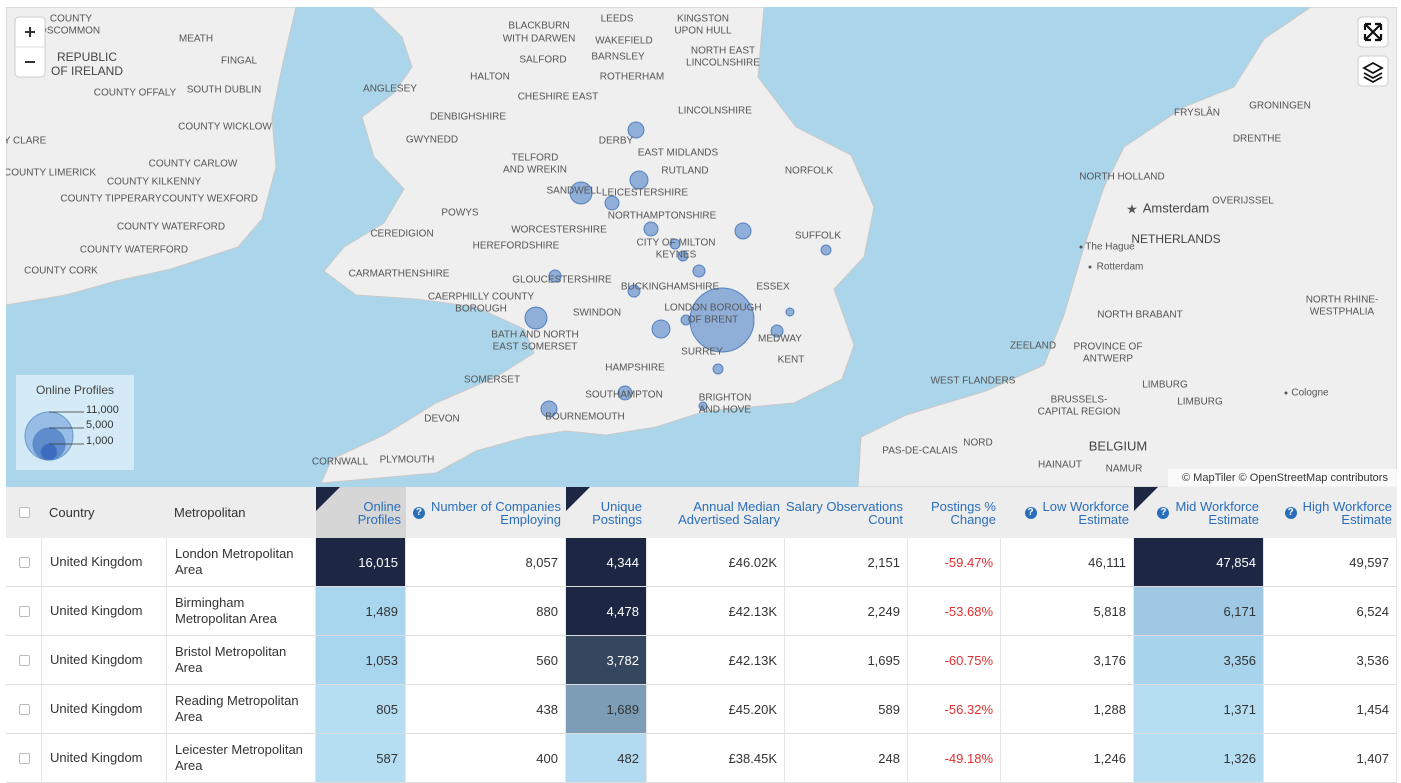 The width and height of the screenshot is (1401, 783). I want to click on table-cell: 5,818, so click(1067, 611).